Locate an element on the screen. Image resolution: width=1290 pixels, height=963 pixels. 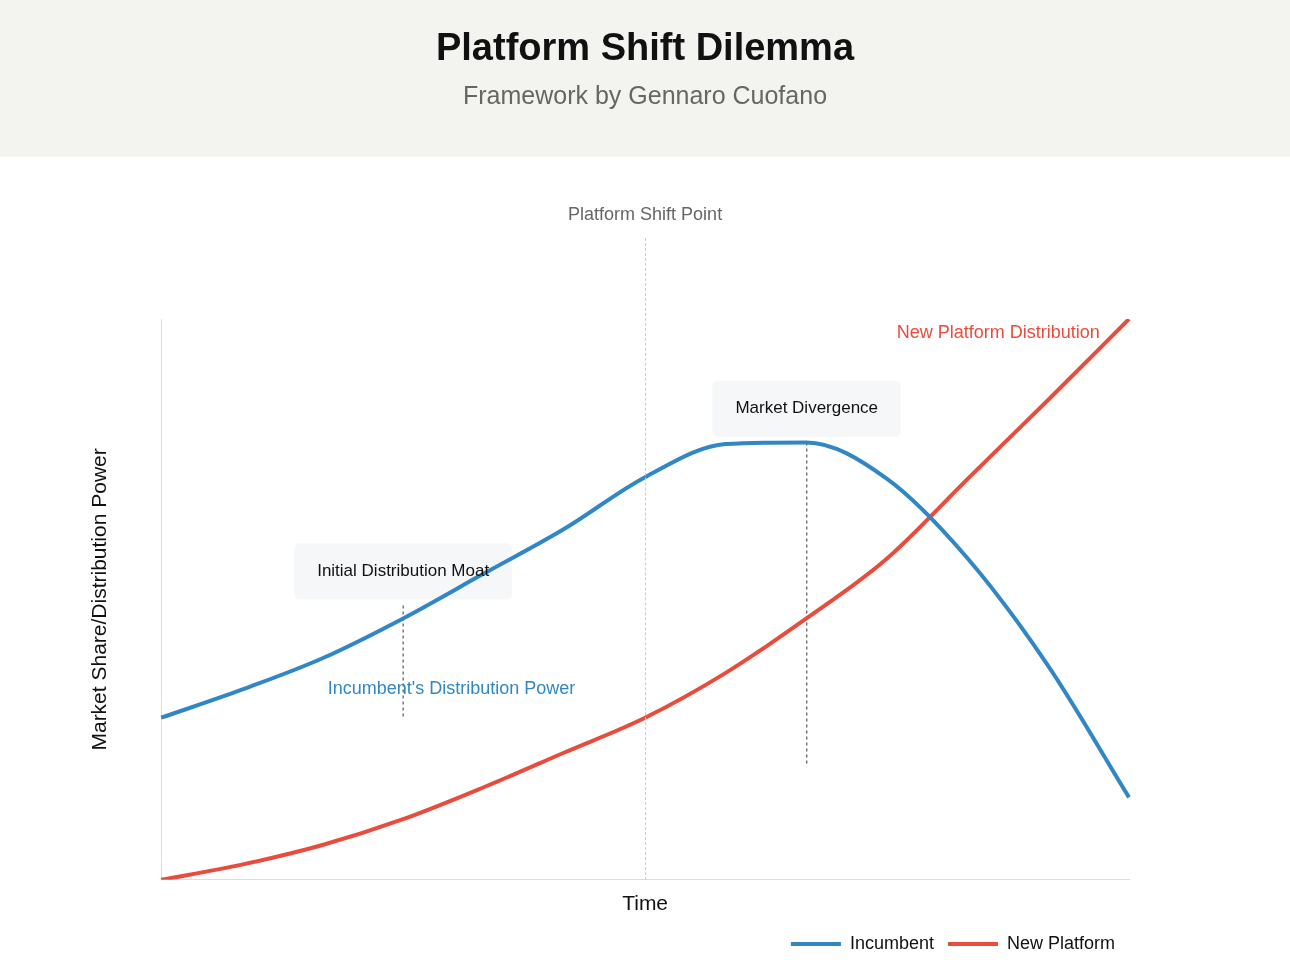
chart-title: Platform Shift Dilemma is located at coordinates (645, 47).